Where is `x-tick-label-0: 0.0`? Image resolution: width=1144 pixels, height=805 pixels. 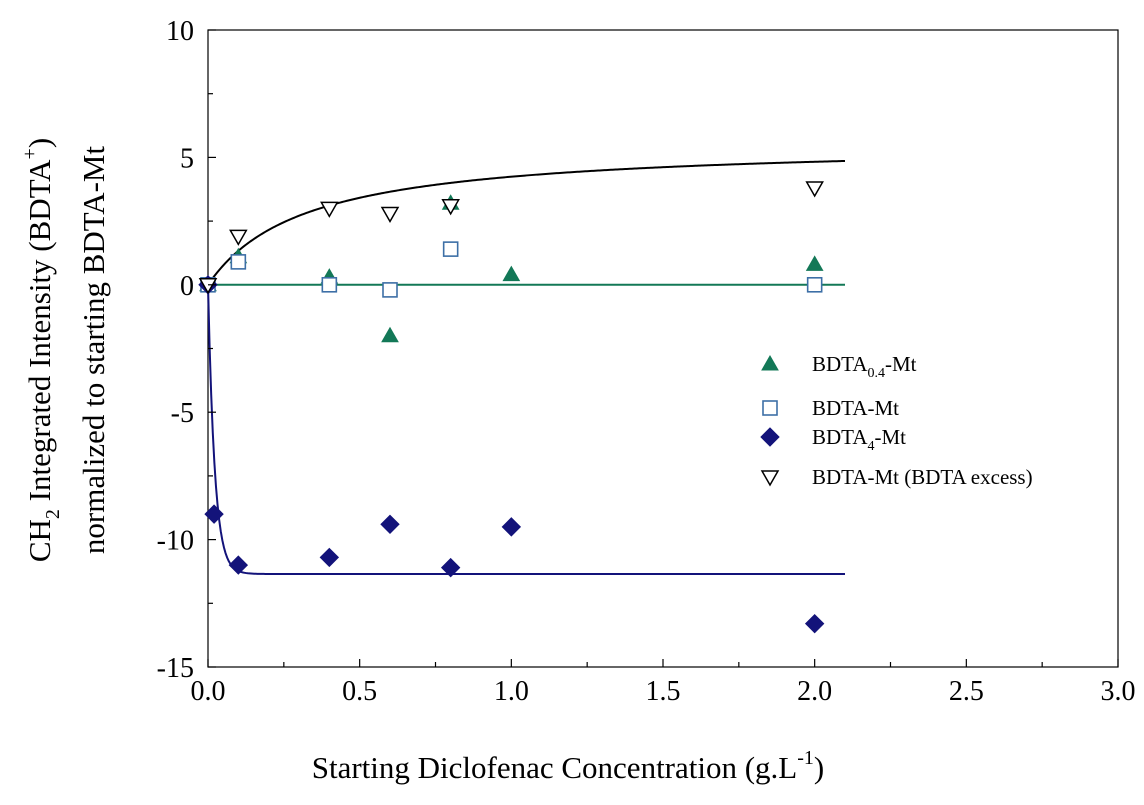
x-tick-label-0: 0.0 is located at coordinates (208, 691).